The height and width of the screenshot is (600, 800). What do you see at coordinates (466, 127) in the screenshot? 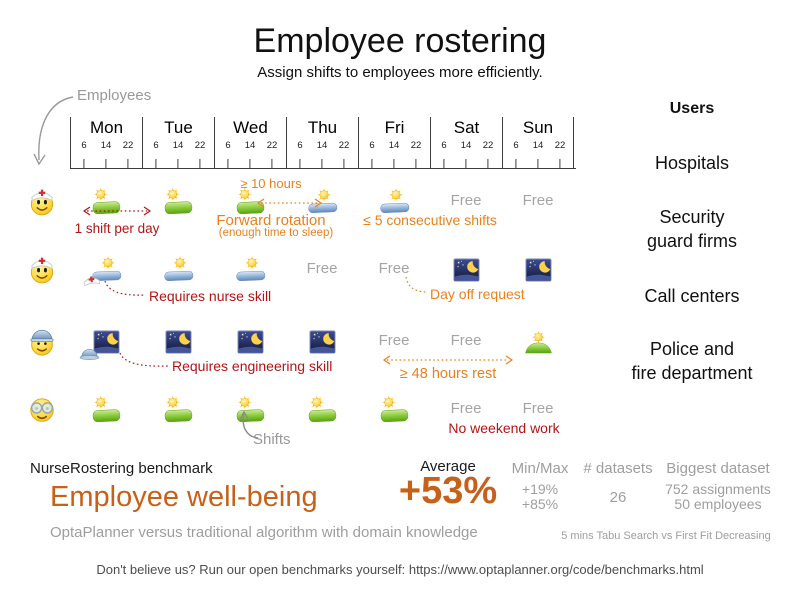
I see `day-label: Sat` at bounding box center [466, 127].